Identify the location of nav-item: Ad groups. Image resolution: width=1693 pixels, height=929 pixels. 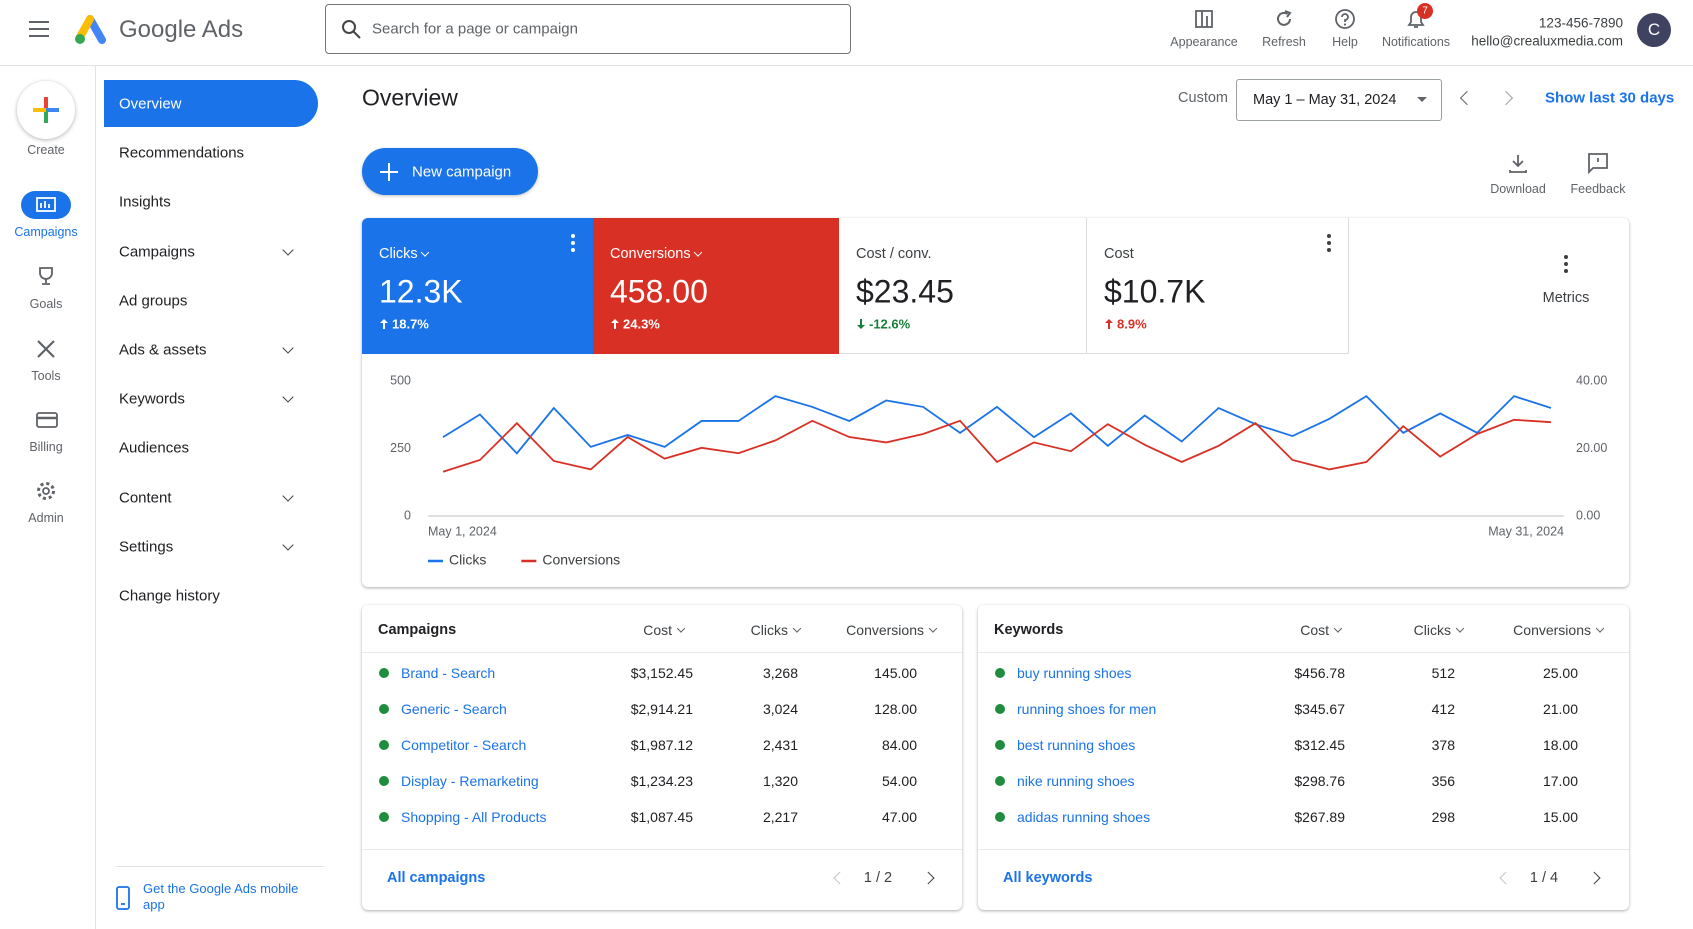
(153, 301).